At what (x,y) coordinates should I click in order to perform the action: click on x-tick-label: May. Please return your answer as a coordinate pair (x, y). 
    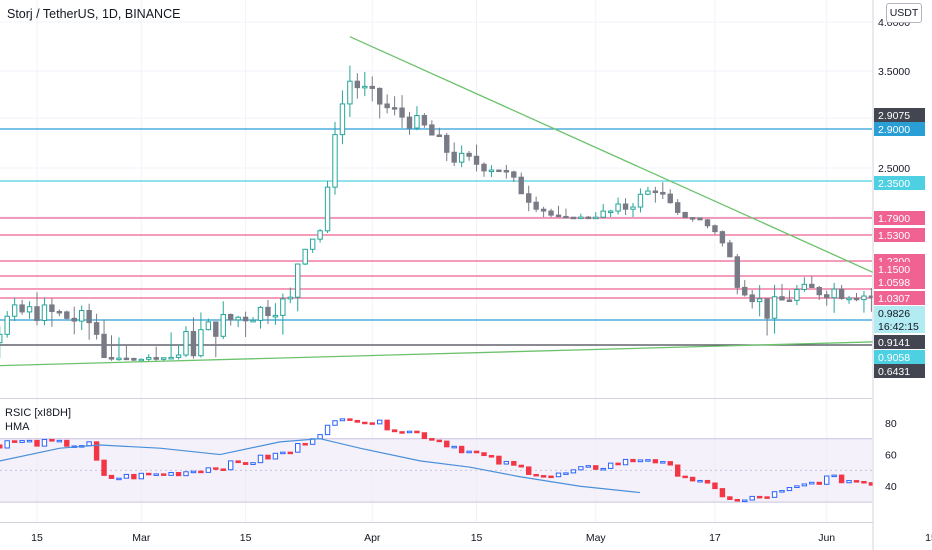
    Looking at the image, I should click on (596, 538).